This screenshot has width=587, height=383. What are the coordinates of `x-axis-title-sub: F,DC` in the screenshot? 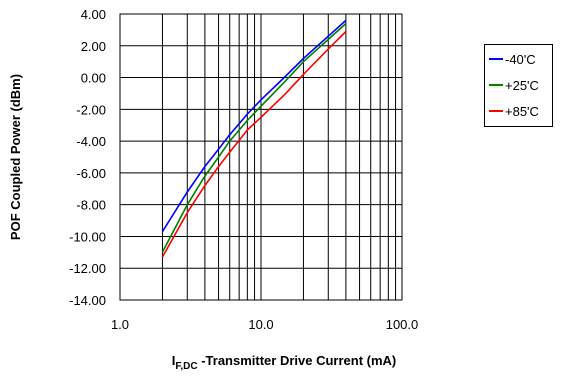 It's located at (186, 366).